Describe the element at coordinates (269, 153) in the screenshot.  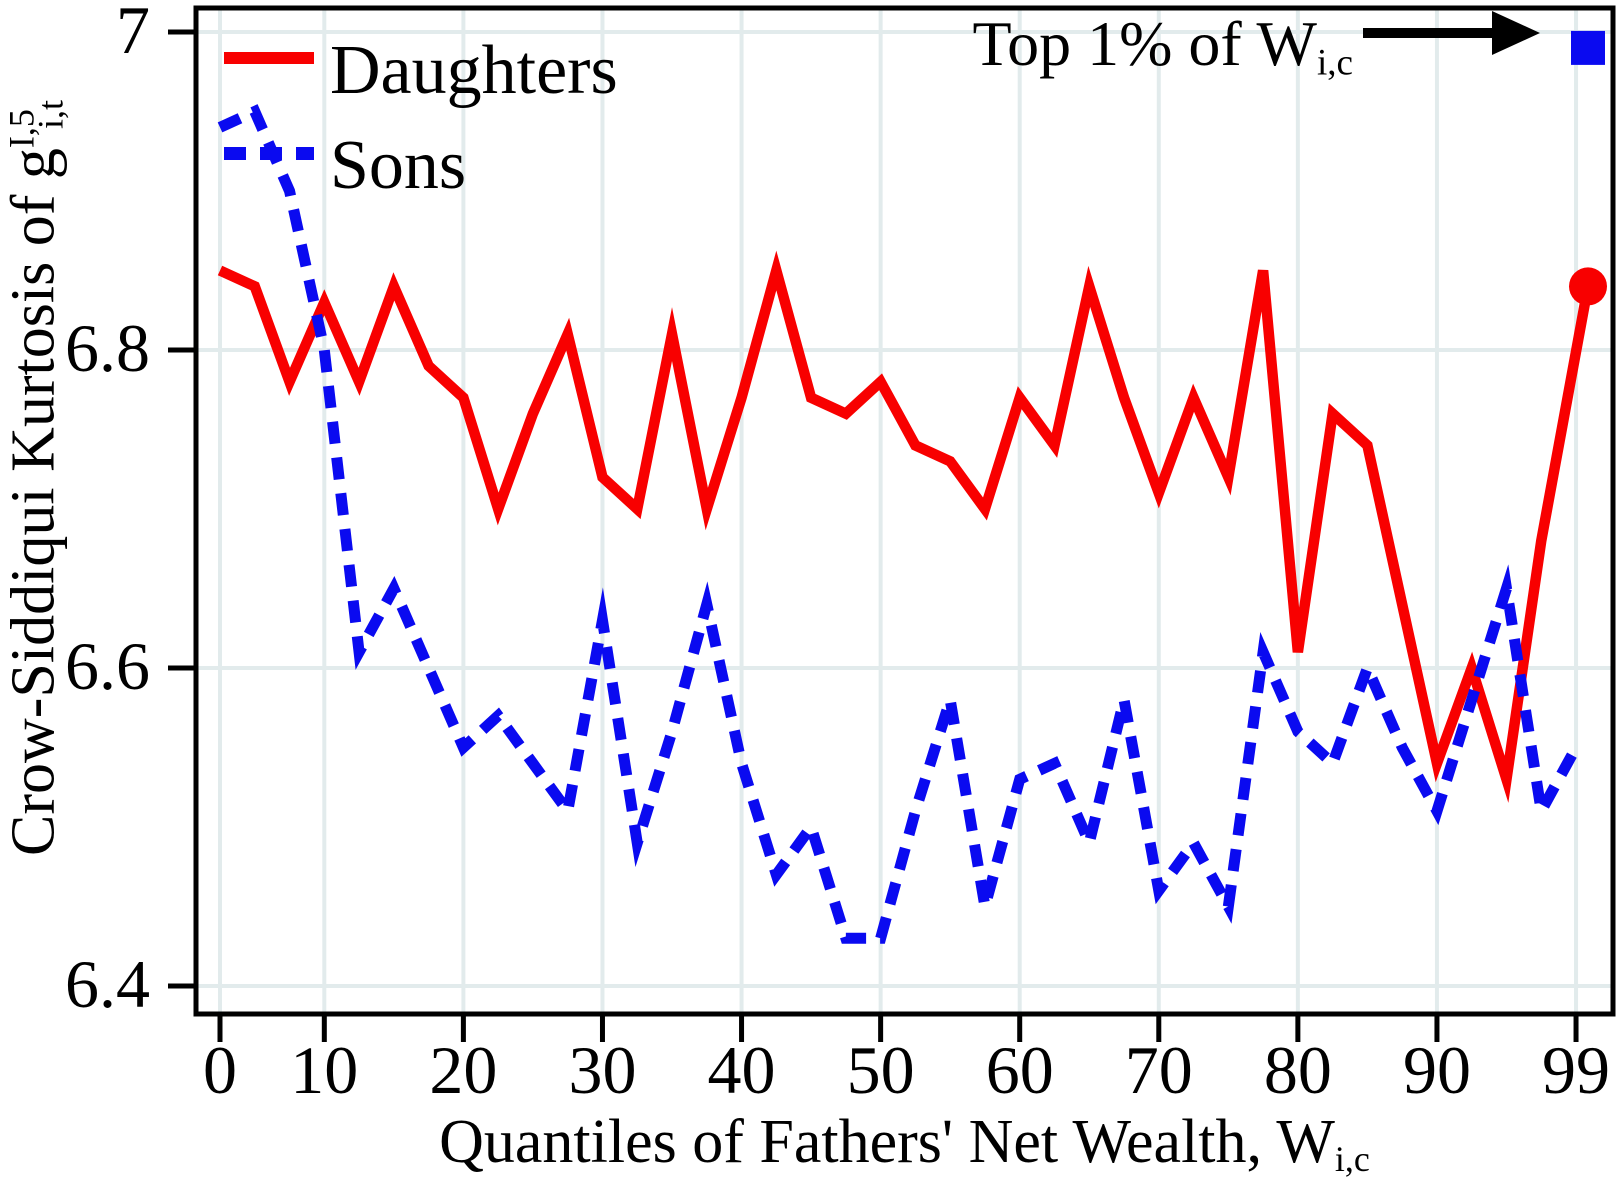
I see `legend-sons-line-sample` at that location.